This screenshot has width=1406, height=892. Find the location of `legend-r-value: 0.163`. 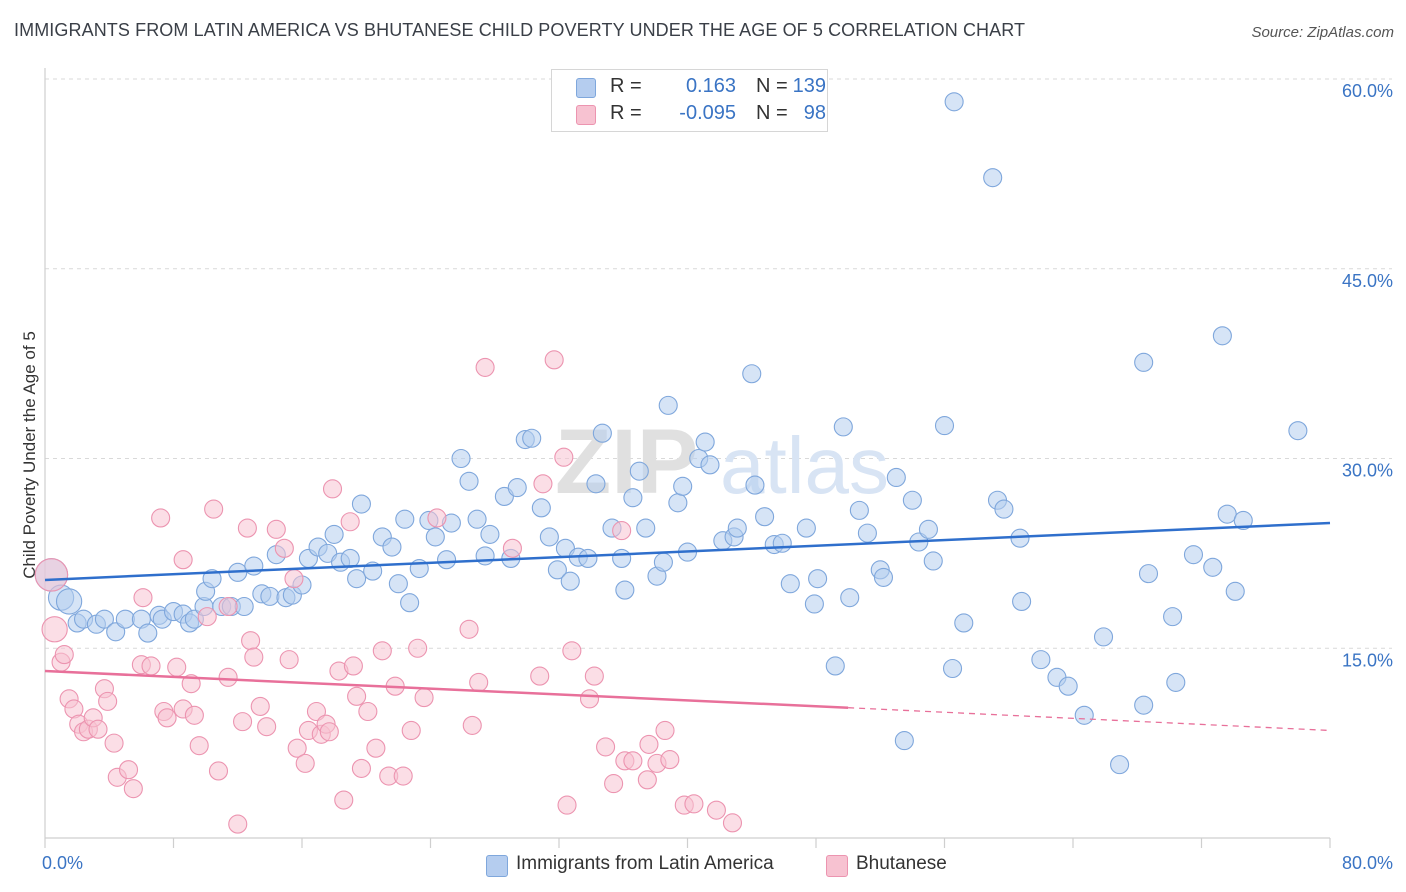

legend-r-value: 0.163 is located at coordinates (710, 86).